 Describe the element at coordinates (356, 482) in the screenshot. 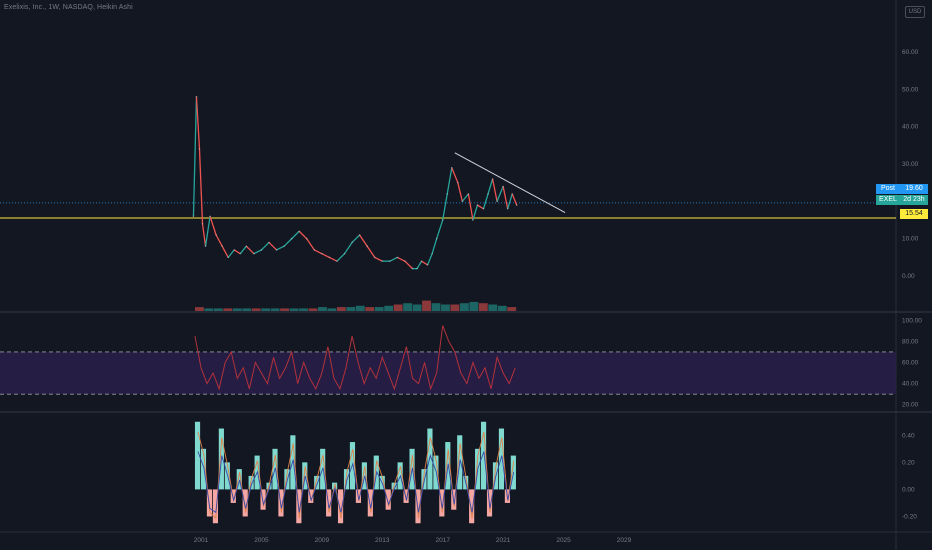

I see `momentum-signal-blue` at that location.